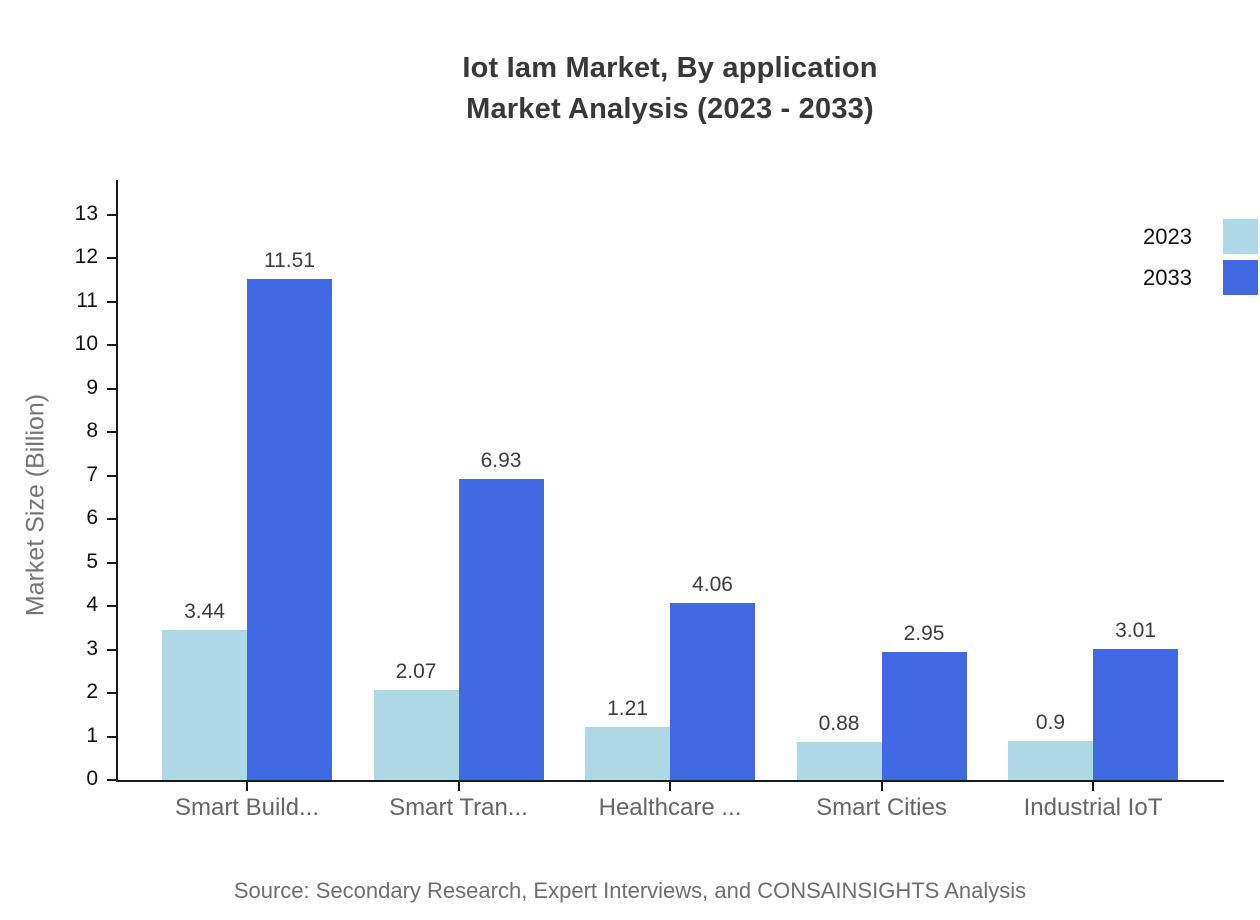 This screenshot has height=920, width=1260. Describe the element at coordinates (92, 691) in the screenshot. I see `y-tick-label: 2` at that location.